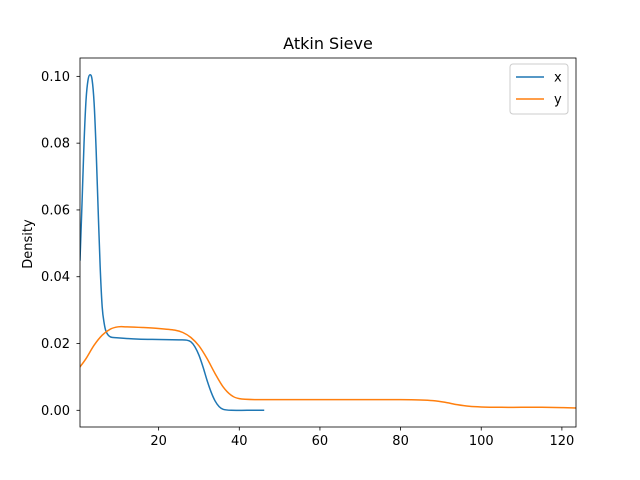 The height and width of the screenshot is (480, 640). I want to click on y-axis-label: Density, so click(28, 244).